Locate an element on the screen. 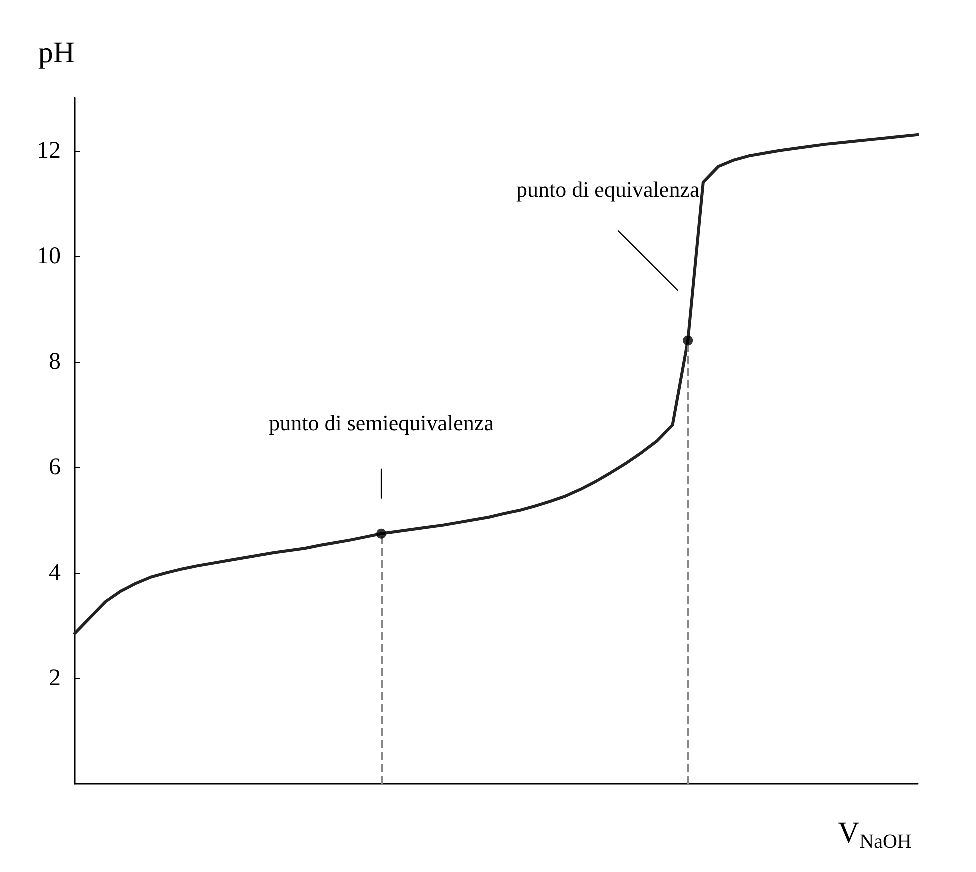 This screenshot has height=872, width=976. y-tick-label: 10 is located at coordinates (49, 256).